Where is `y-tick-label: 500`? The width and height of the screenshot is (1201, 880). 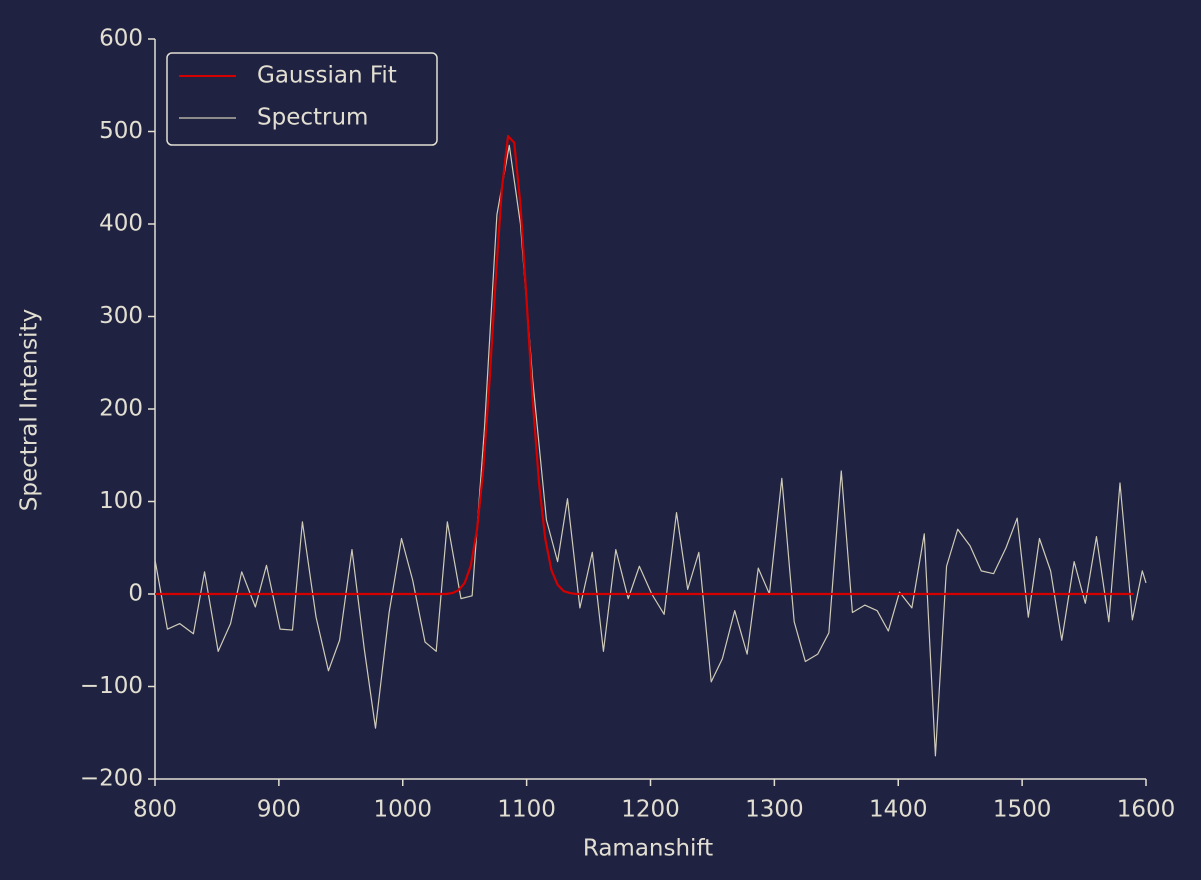
y-tick-label: 500 is located at coordinates (121, 131).